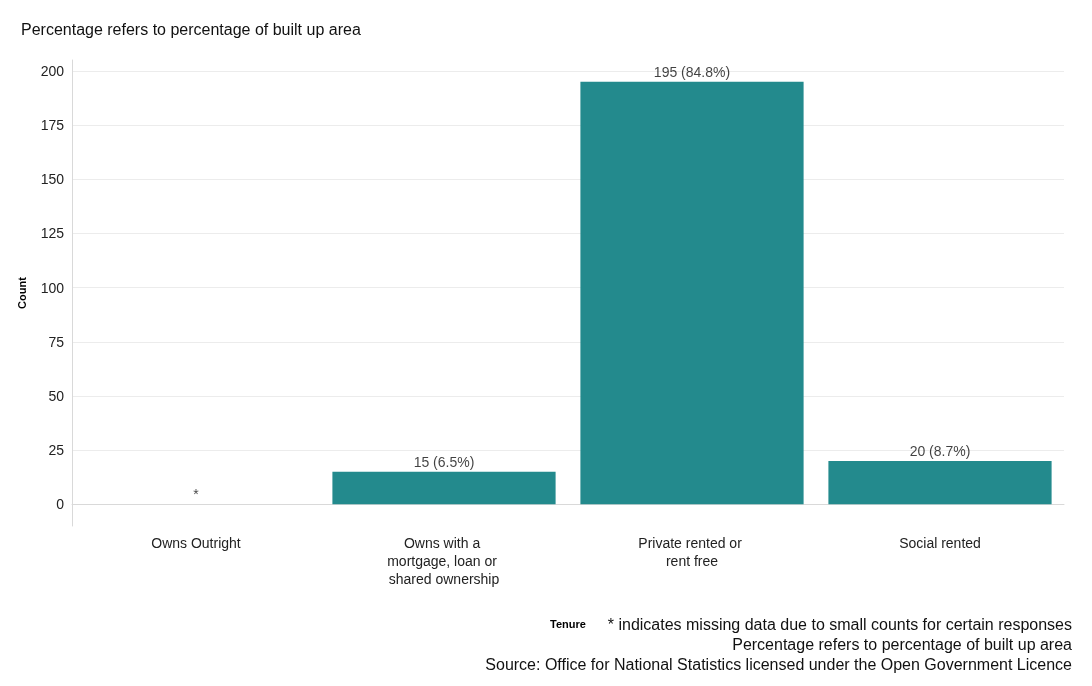 This screenshot has height=686, width=1092. What do you see at coordinates (779, 664) in the screenshot?
I see `source-note: Source: Office for National Statistics licensed under the Open Government Licence` at bounding box center [779, 664].